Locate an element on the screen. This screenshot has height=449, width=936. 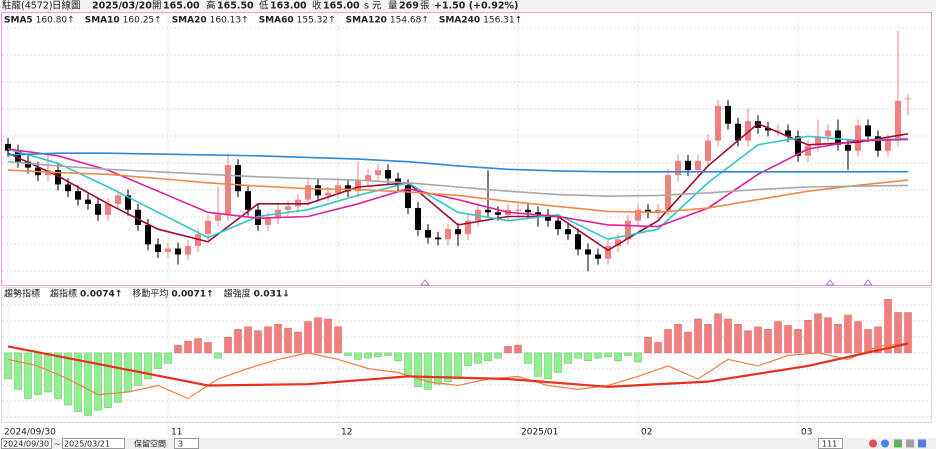
legend-value: 155.32↑ is located at coordinates (316, 21).